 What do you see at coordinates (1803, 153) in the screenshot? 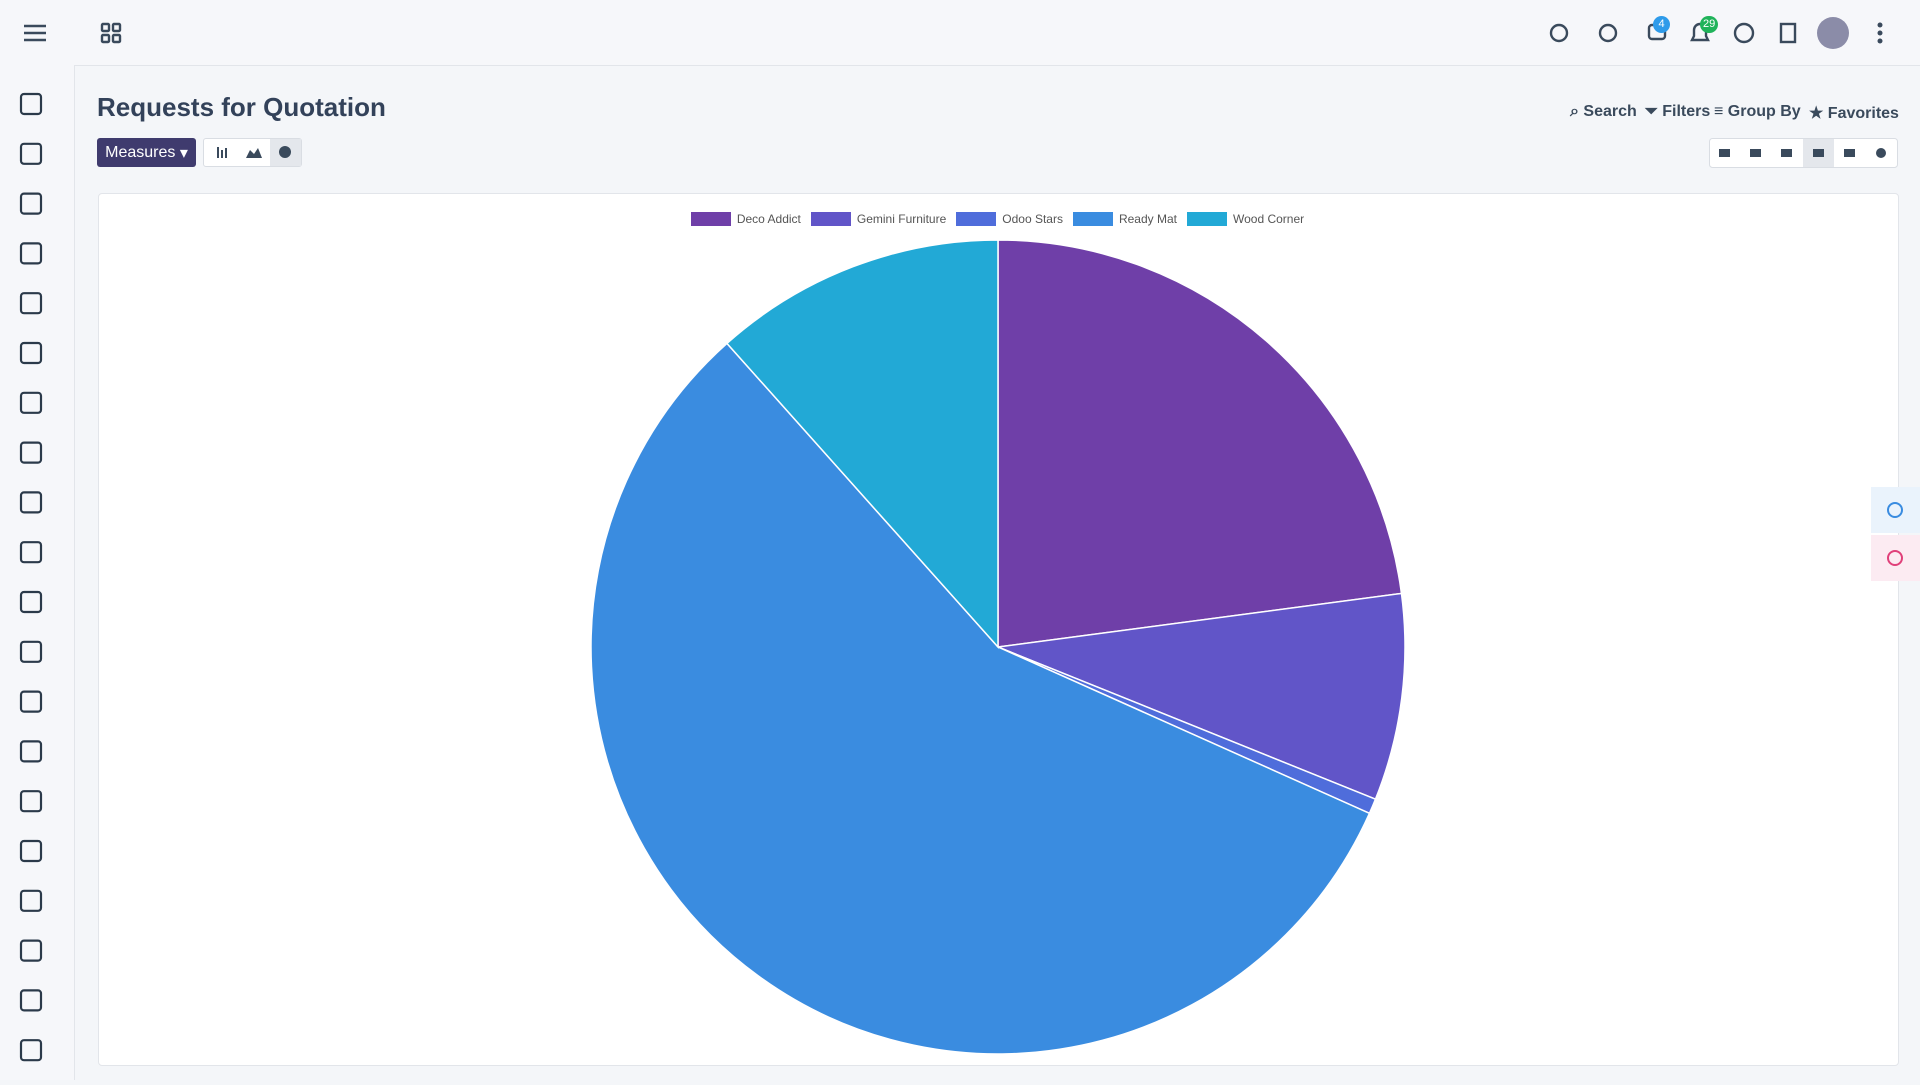
I see `view-switcher` at bounding box center [1803, 153].